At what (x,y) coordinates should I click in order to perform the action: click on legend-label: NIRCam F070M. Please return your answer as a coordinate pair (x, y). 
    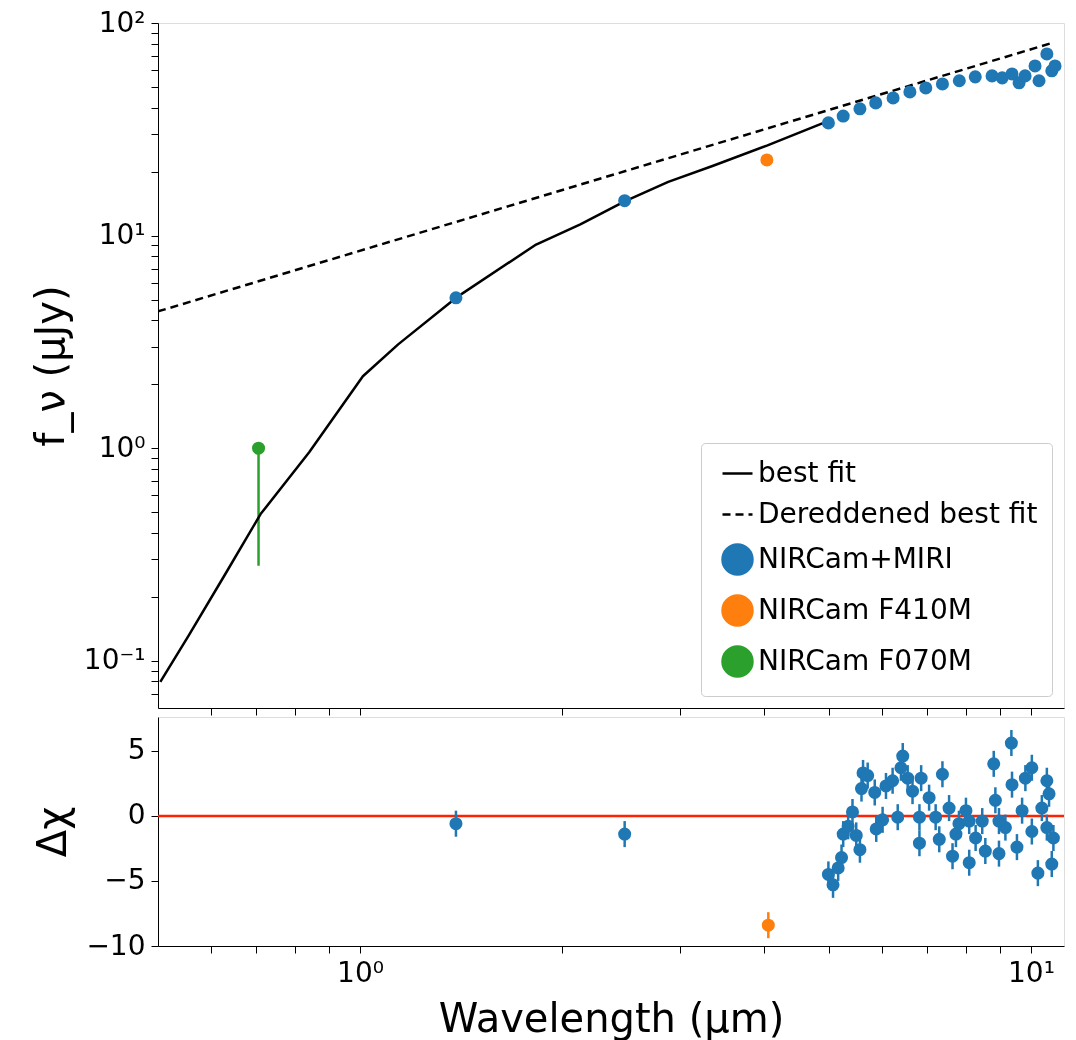
    Looking at the image, I should click on (865, 660).